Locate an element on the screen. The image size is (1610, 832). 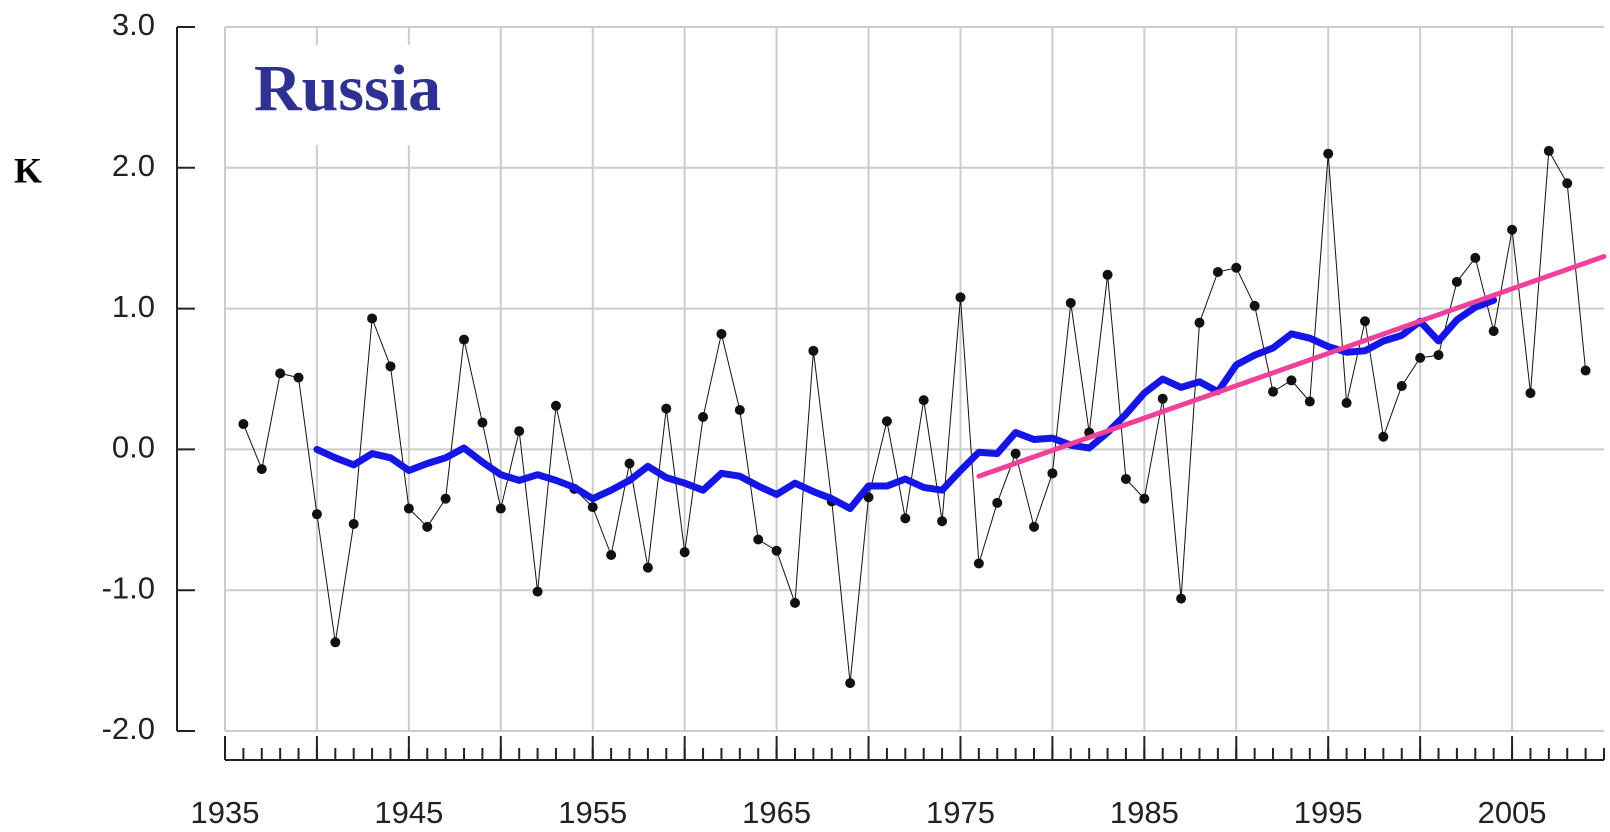
x-tick-label: 1965 is located at coordinates (776, 812).